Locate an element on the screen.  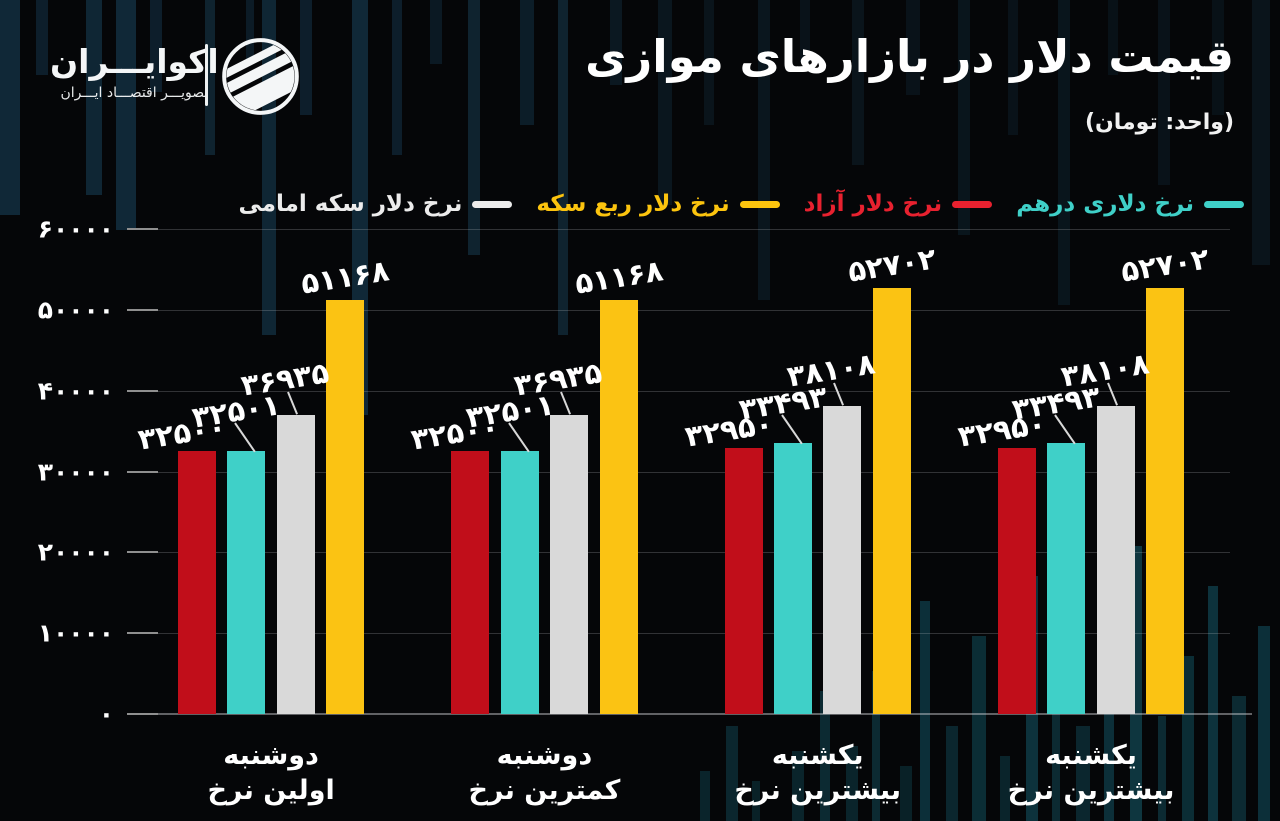
category-kind: اولین نرخ is located at coordinates (271, 790).